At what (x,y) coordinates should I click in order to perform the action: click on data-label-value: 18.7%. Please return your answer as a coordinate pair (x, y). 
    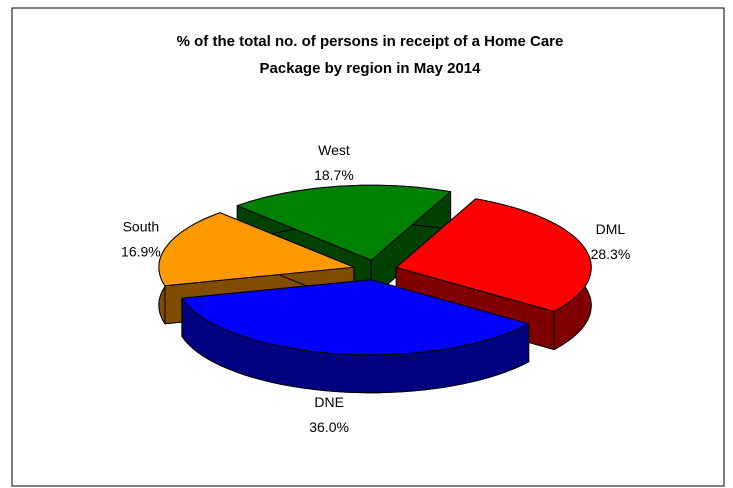
    Looking at the image, I should click on (334, 175).